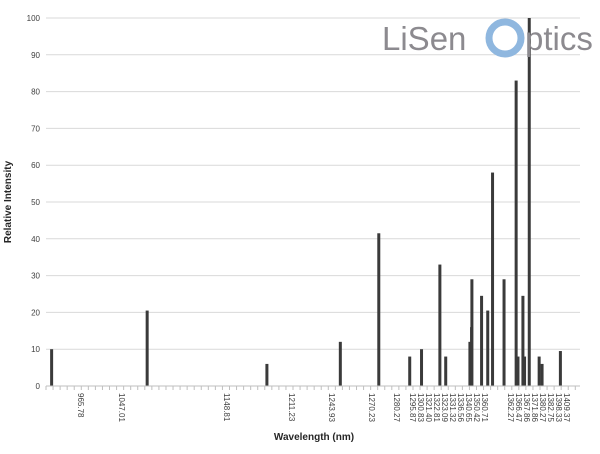 Image resolution: width=600 pixels, height=454 pixels. I want to click on x-tick-label: 1280.27, so click(396, 407).